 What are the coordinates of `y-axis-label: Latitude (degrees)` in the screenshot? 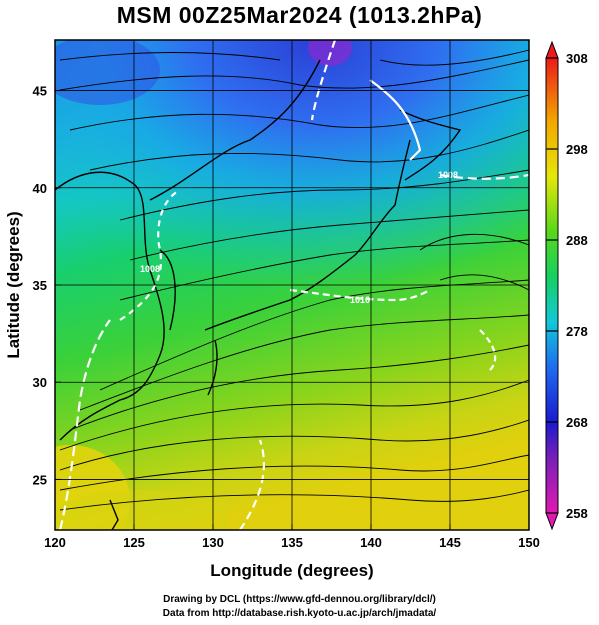 It's located at (13, 284).